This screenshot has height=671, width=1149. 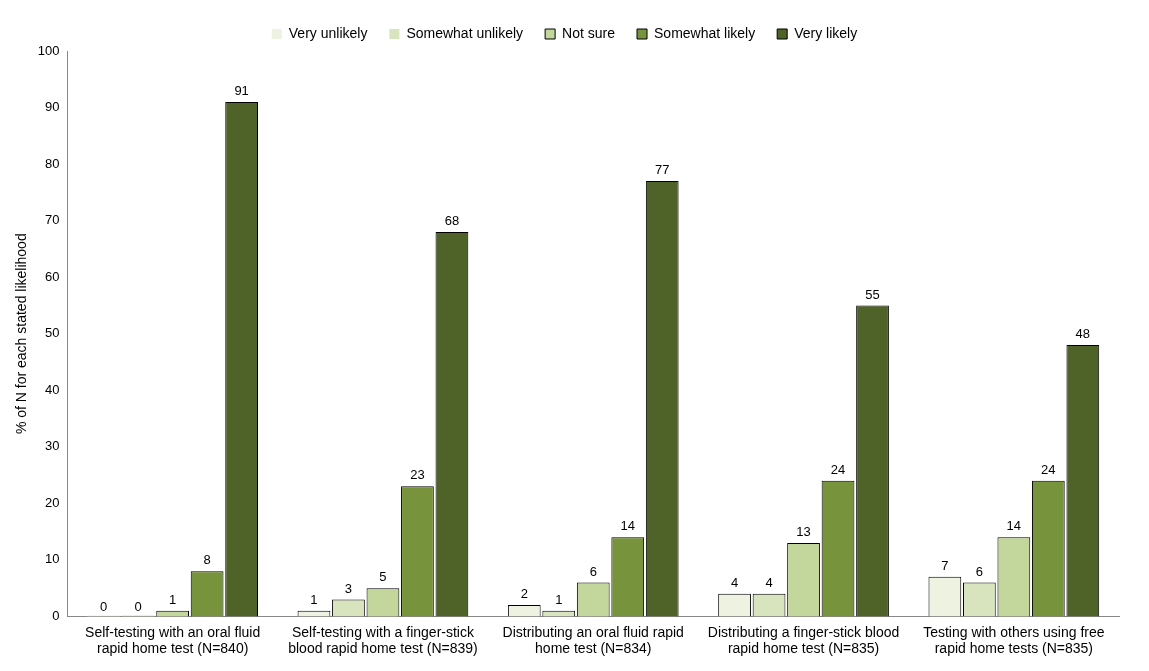 What do you see at coordinates (524, 594) in the screenshot?
I see `data-label: 2` at bounding box center [524, 594].